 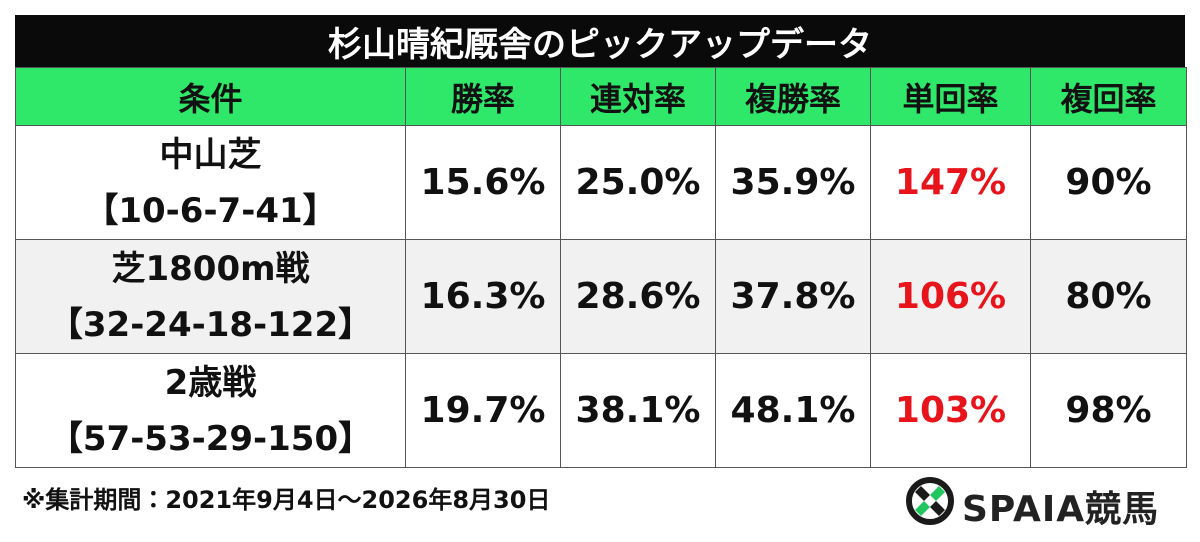 I want to click on value-cell: 37.8%, so click(x=793, y=296).